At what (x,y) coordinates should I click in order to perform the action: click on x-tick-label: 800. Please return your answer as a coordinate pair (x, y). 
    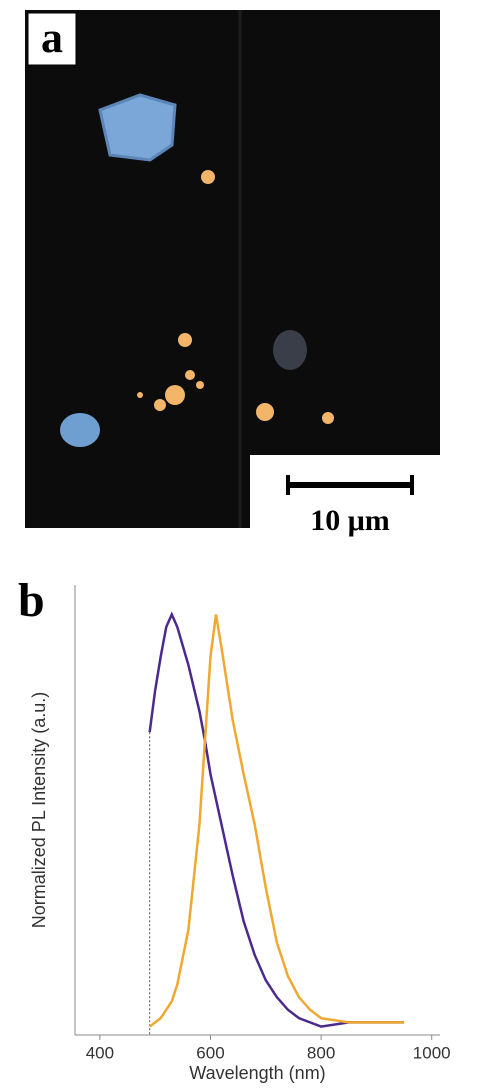
    Looking at the image, I should click on (321, 1052).